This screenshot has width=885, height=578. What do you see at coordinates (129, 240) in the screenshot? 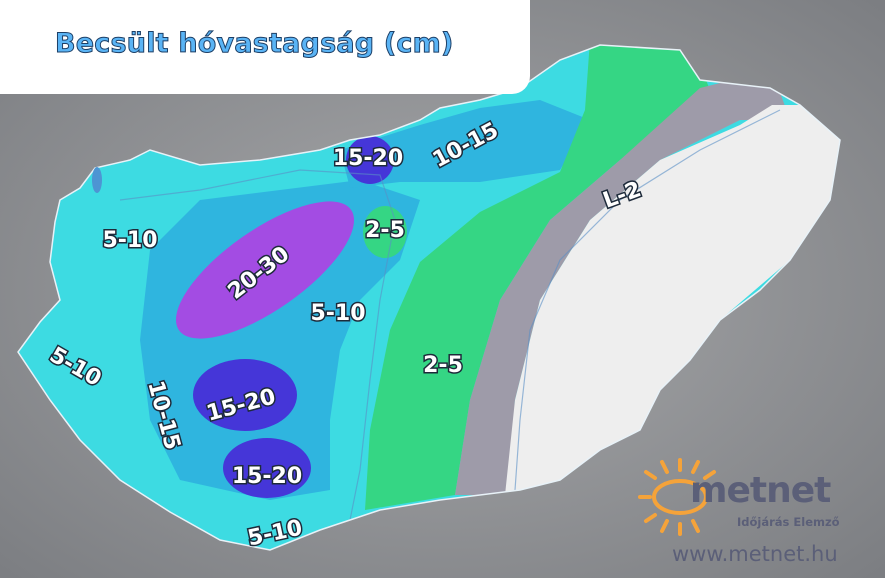
I see `label-5-10-west: 5-10` at bounding box center [129, 240].